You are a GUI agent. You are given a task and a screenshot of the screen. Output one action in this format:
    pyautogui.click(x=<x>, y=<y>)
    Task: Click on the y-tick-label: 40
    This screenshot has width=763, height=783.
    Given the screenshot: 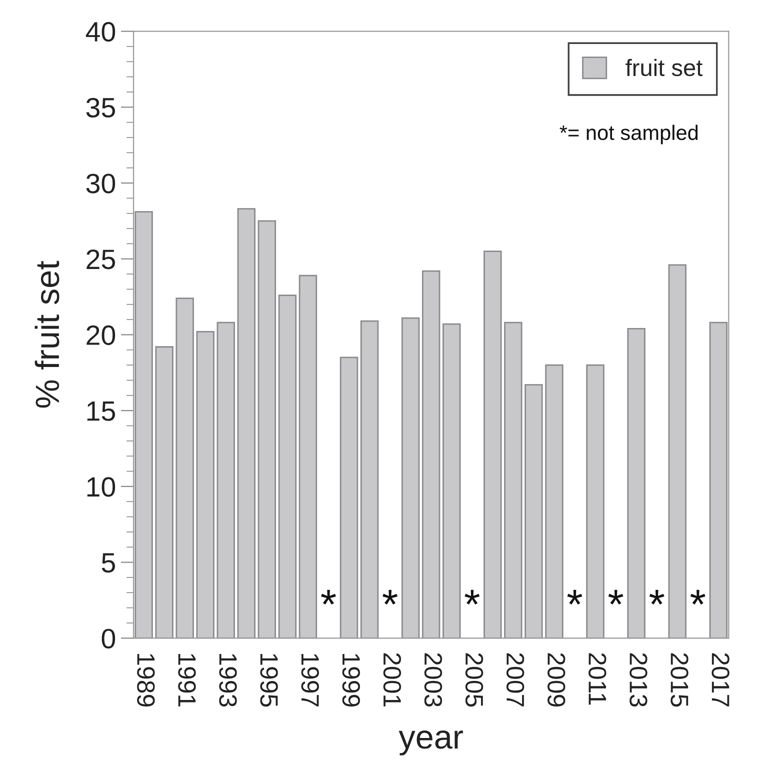 What is the action you would take?
    pyautogui.click(x=101, y=32)
    